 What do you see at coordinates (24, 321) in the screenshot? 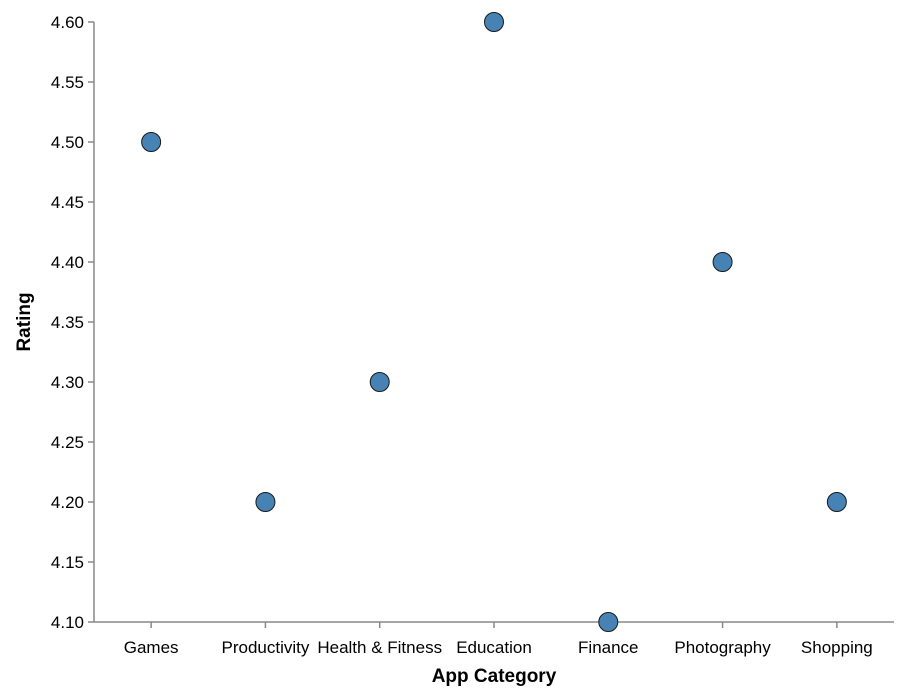
I see `y-axis-title: Rating` at bounding box center [24, 321].